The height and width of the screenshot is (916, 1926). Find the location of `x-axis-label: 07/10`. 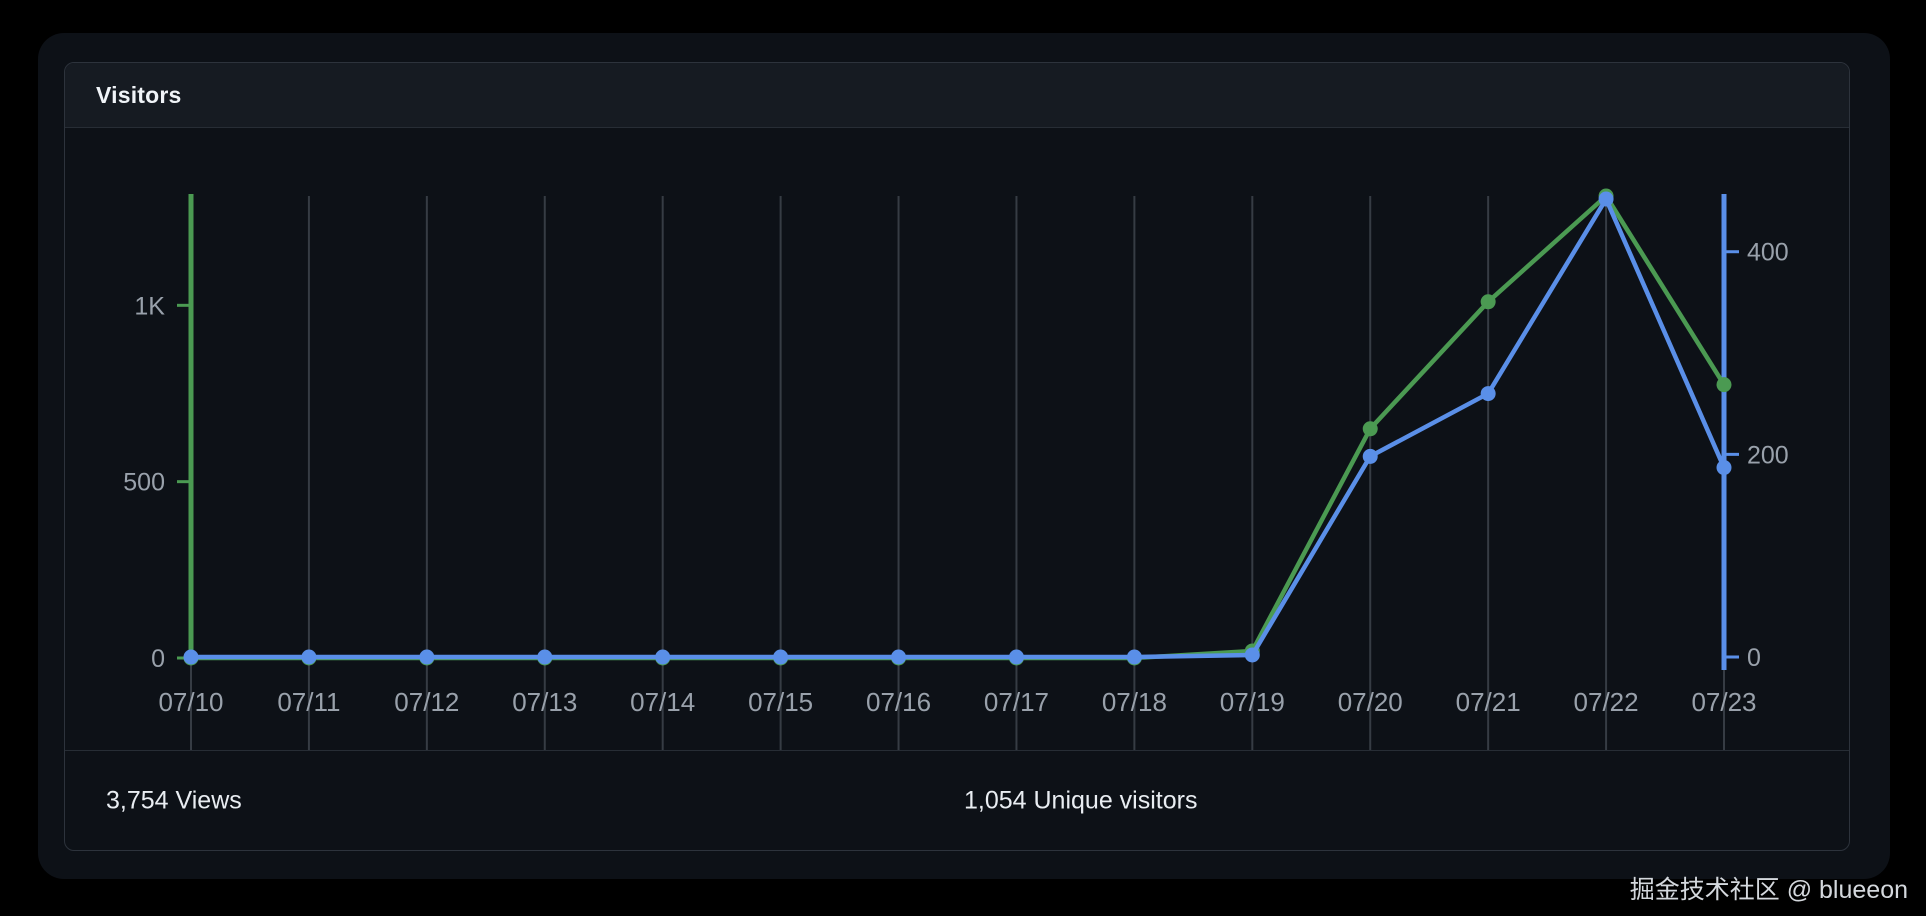

x-axis-label: 07/10 is located at coordinates (190, 702).